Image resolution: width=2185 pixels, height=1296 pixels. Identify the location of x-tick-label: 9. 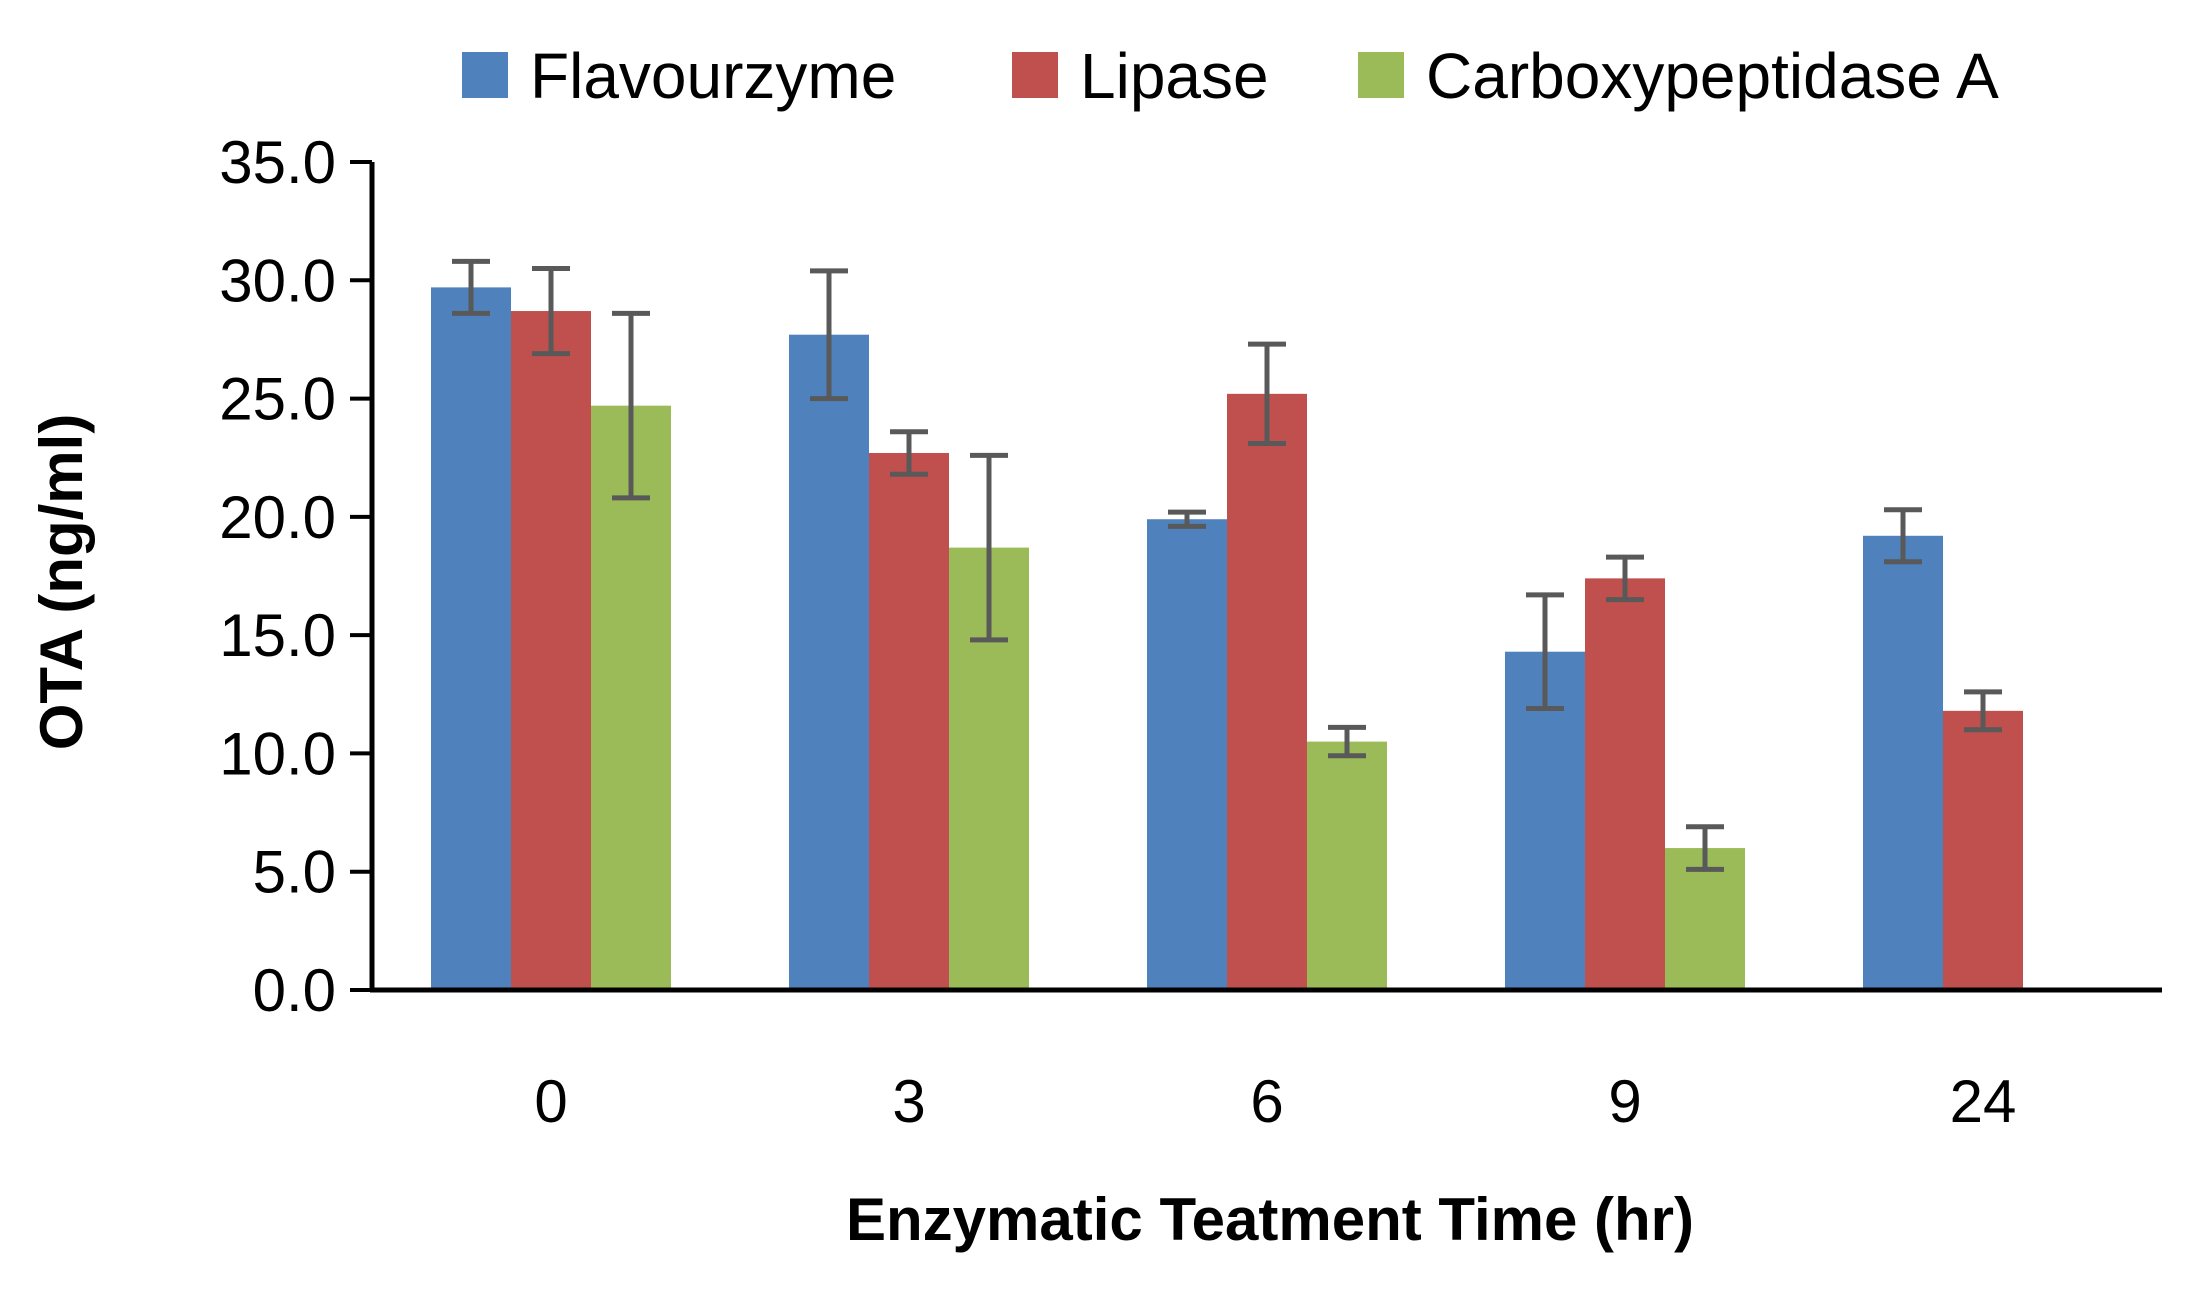
(1624, 1101).